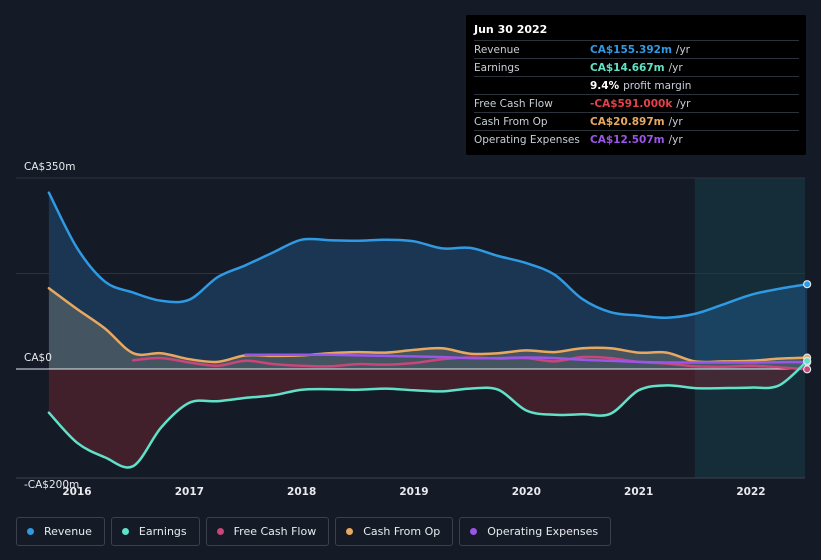 The height and width of the screenshot is (560, 821). What do you see at coordinates (497, 49) in the screenshot?
I see `tooltip-row-label: Revenue` at bounding box center [497, 49].